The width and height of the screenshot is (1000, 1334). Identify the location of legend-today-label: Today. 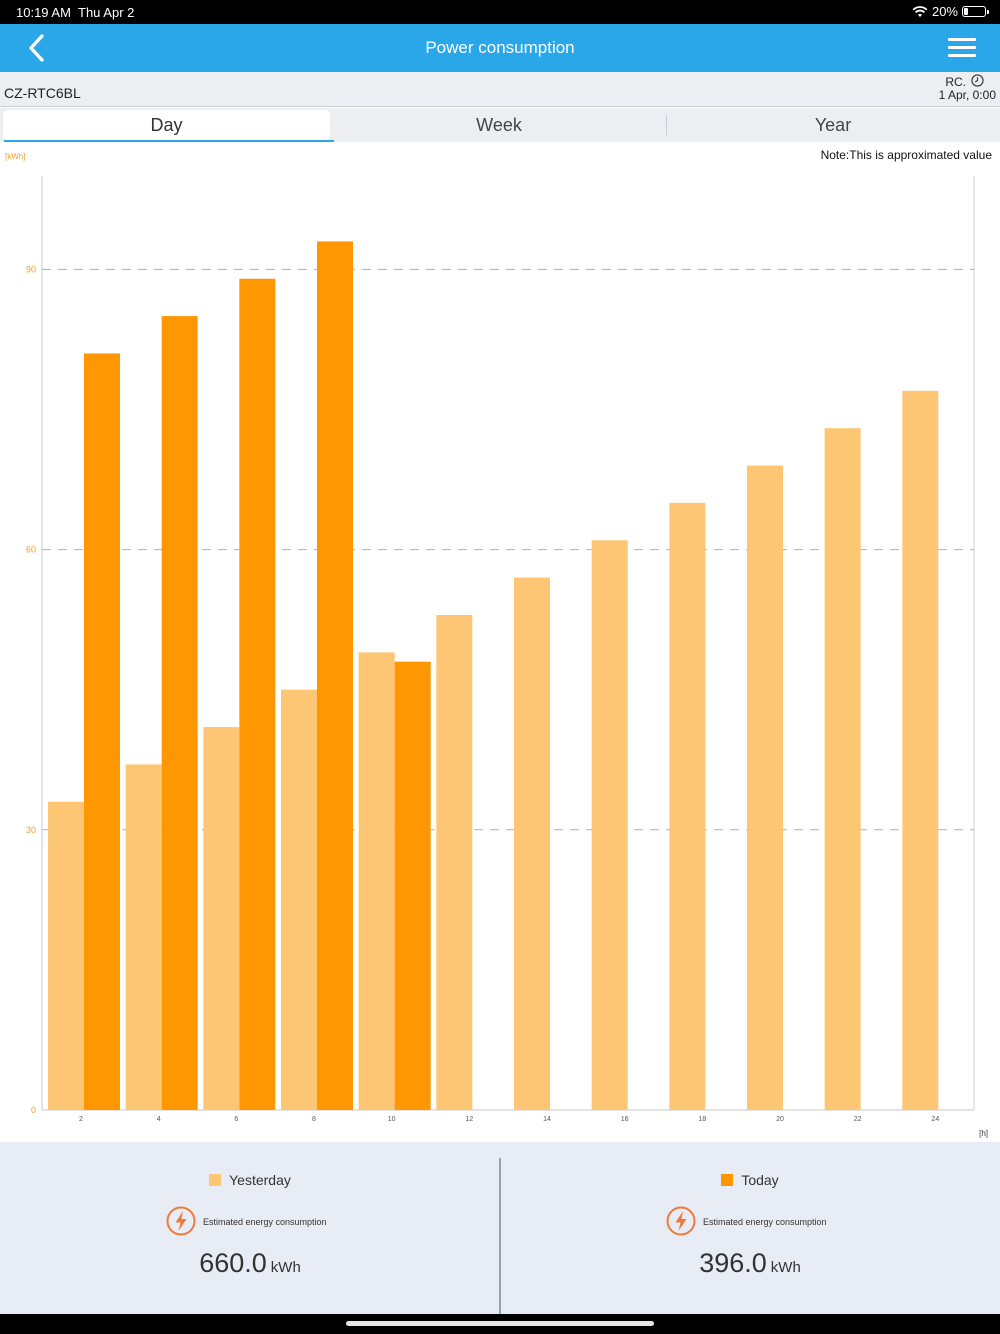
(760, 1180).